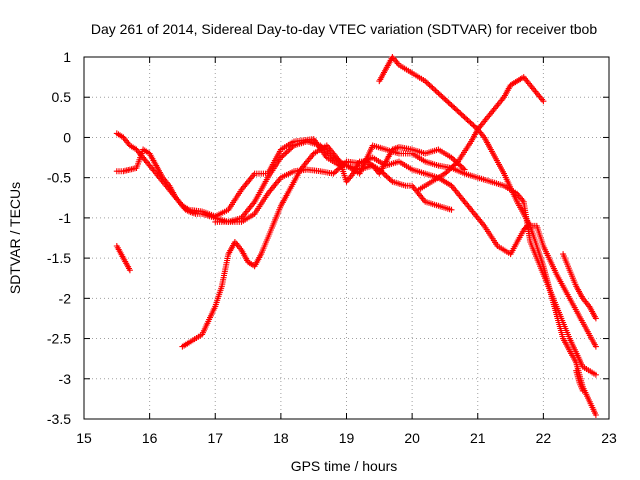 The width and height of the screenshot is (640, 480). I want to click on y-tick-label: 0, so click(67, 137).